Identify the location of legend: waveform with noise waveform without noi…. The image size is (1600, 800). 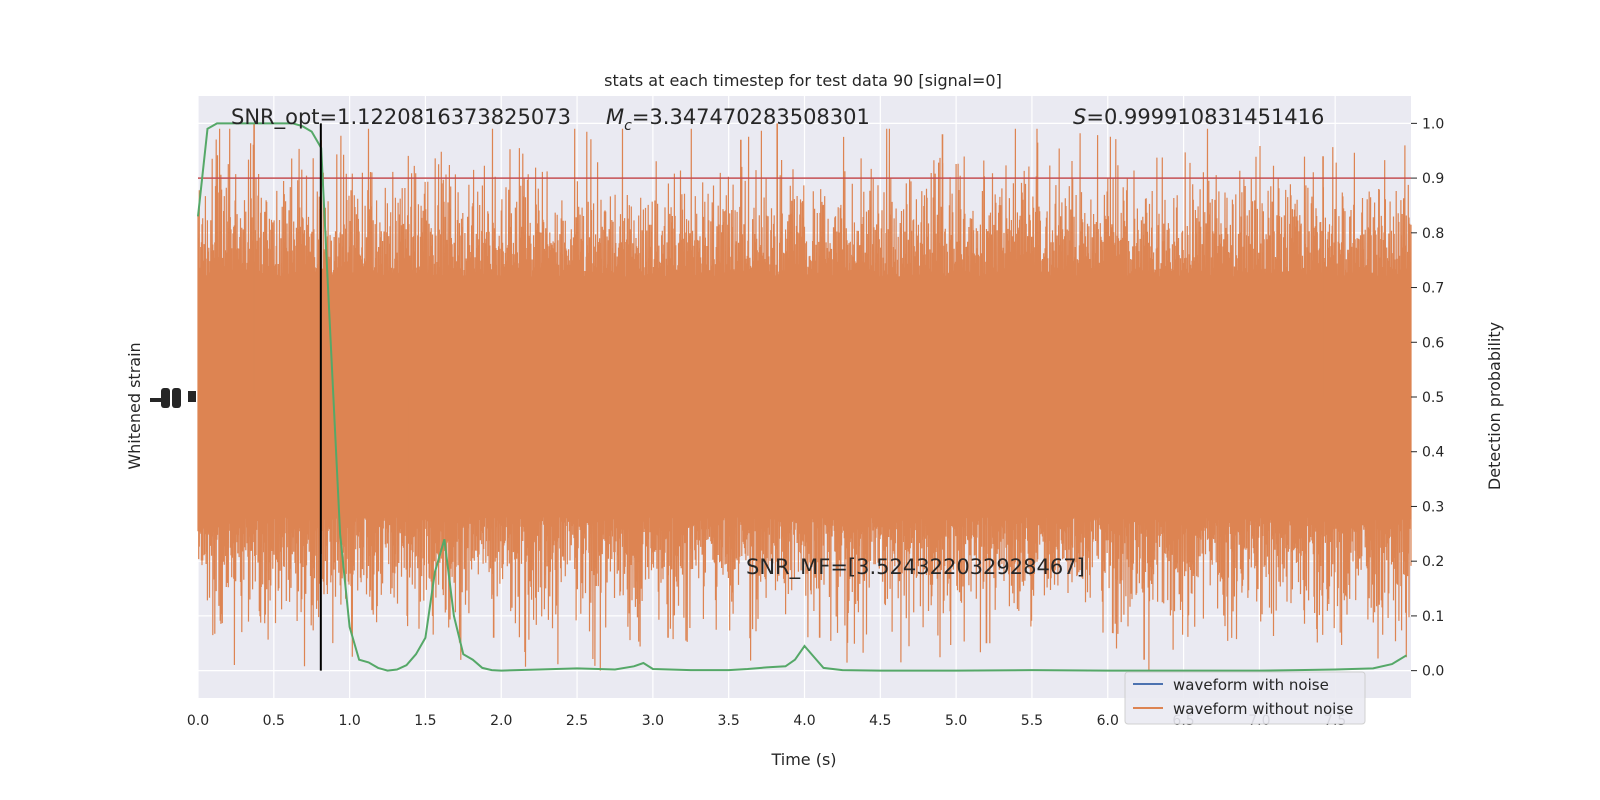
(1245, 698).